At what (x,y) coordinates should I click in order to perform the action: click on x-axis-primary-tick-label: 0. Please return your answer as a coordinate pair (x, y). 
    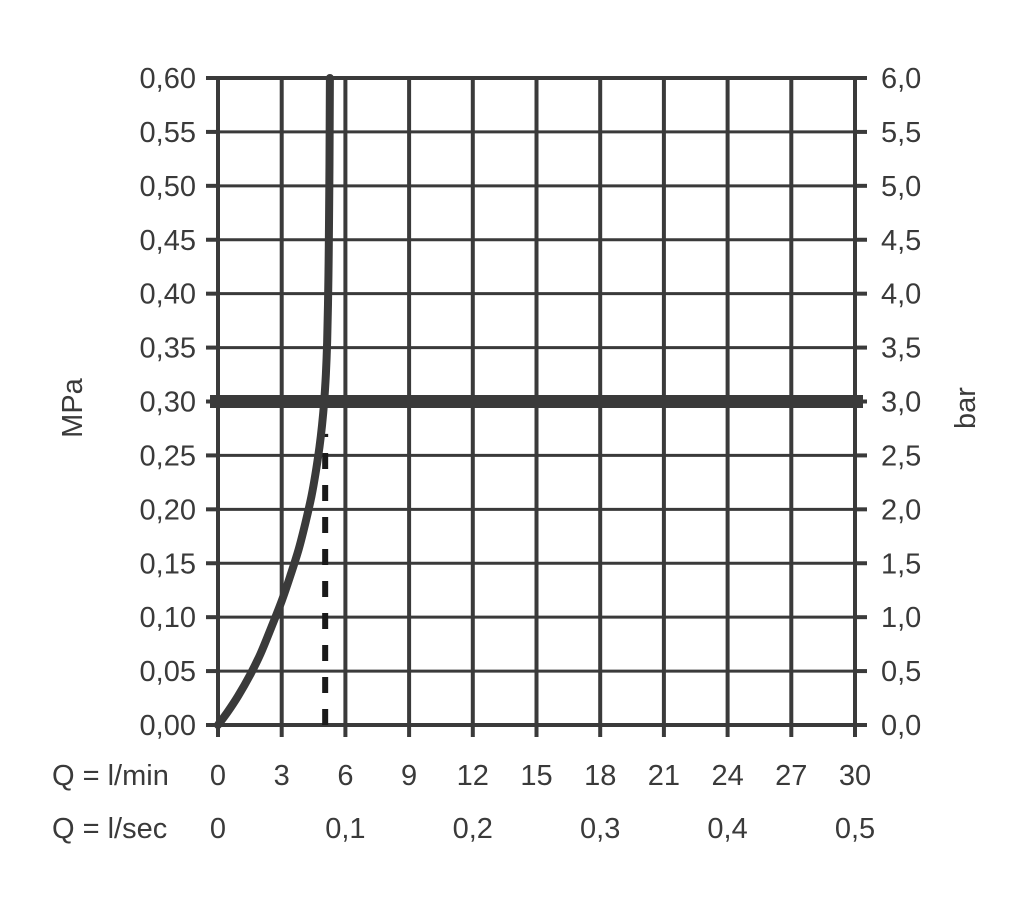
    Looking at the image, I should click on (218, 776).